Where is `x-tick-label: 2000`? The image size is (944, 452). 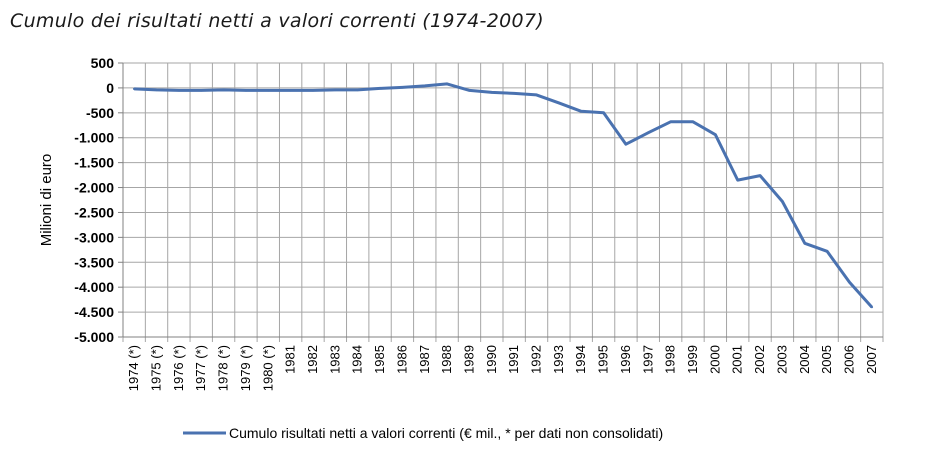 x-tick-label: 2000 is located at coordinates (714, 359).